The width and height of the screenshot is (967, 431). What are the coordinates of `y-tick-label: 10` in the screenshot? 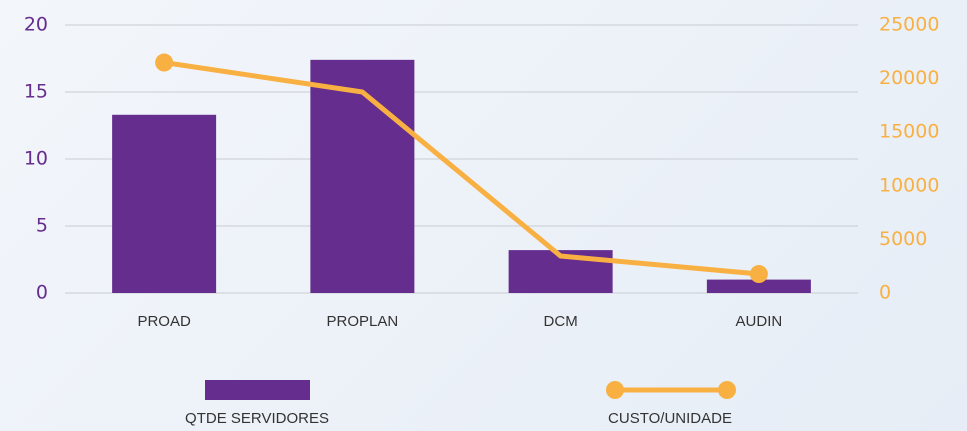 It's located at (36, 159).